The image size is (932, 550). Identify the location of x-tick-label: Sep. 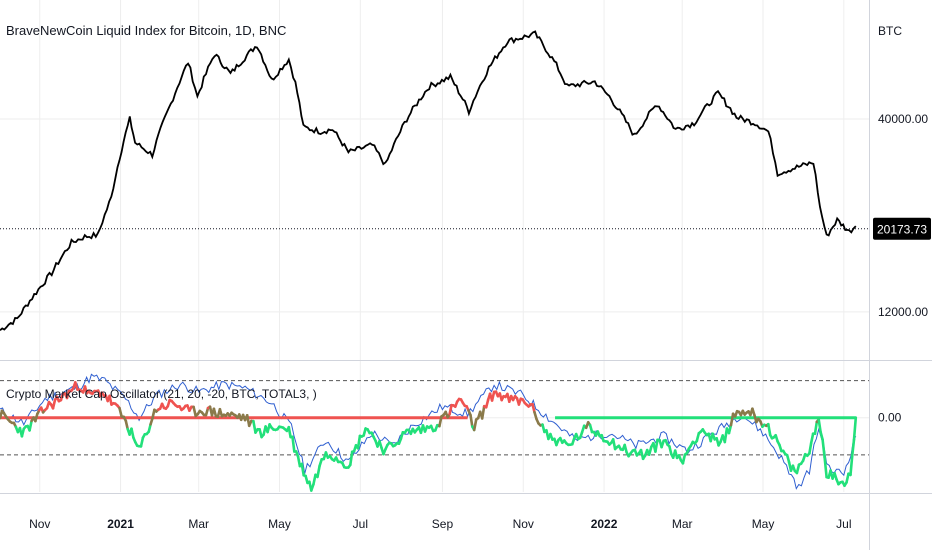
(443, 524).